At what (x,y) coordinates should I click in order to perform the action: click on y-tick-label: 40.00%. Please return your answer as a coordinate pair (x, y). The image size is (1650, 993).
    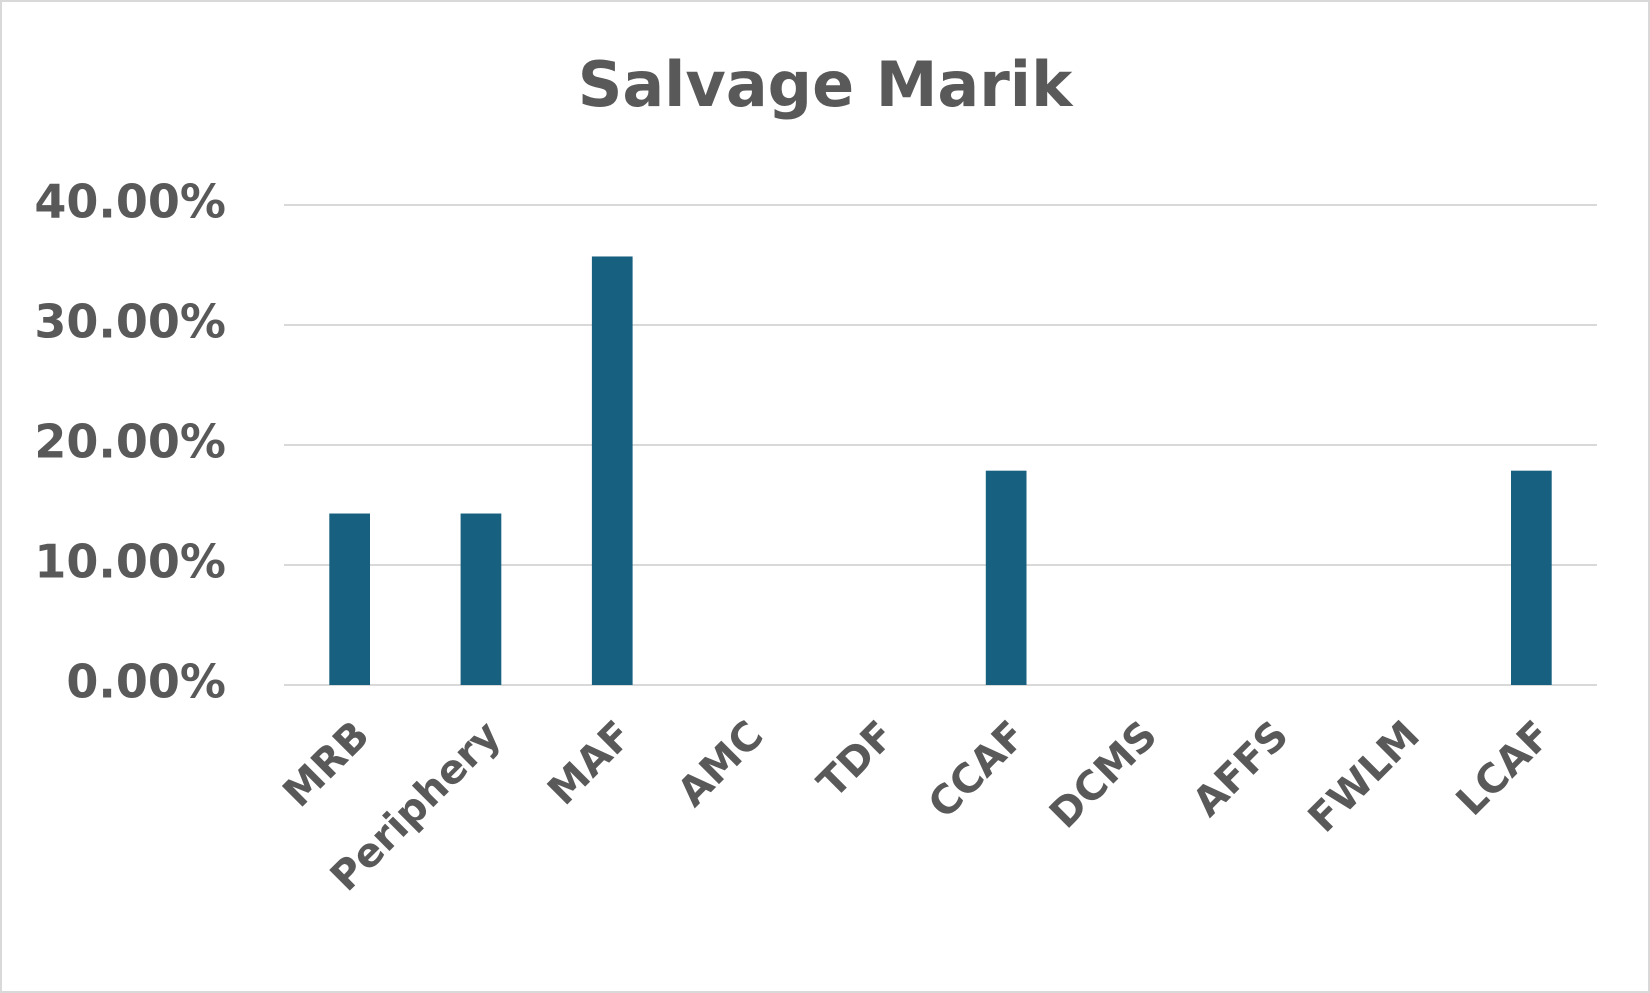
    Looking at the image, I should click on (130, 202).